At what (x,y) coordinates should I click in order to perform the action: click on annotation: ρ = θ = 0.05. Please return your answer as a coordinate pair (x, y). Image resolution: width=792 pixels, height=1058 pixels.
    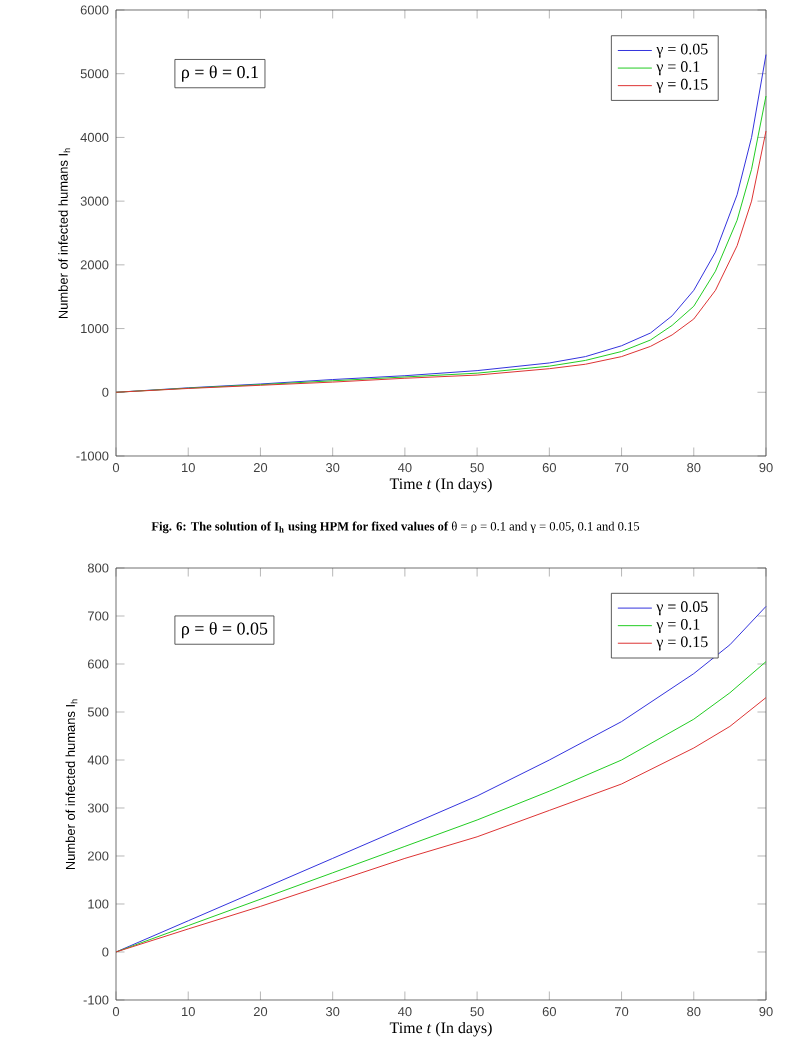
    Looking at the image, I should click on (225, 630).